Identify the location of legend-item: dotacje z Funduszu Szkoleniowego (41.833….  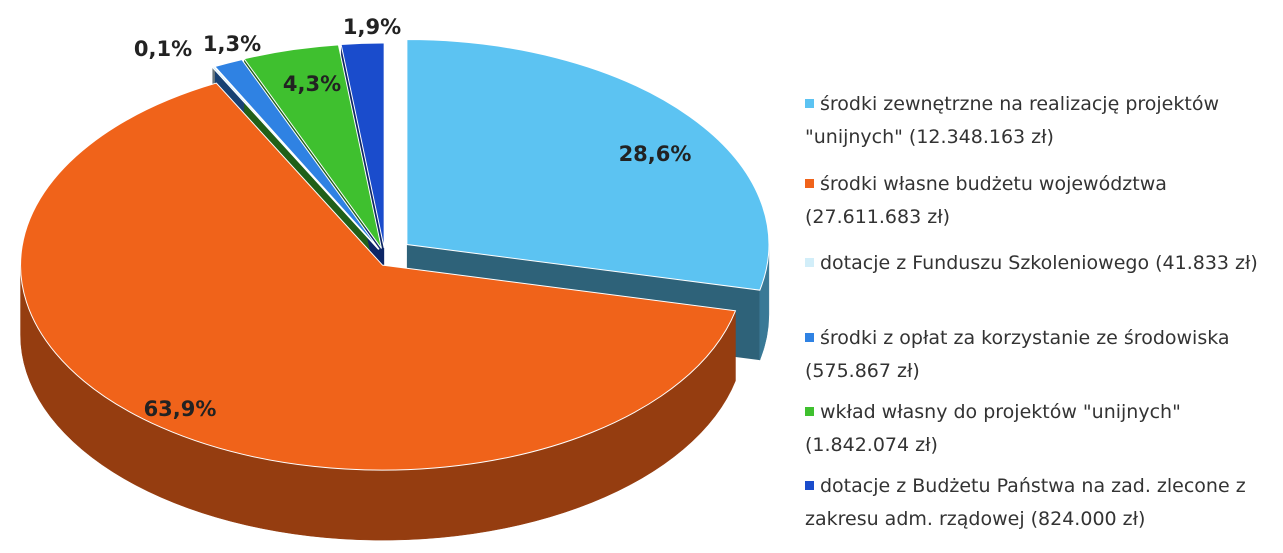
(1040, 263).